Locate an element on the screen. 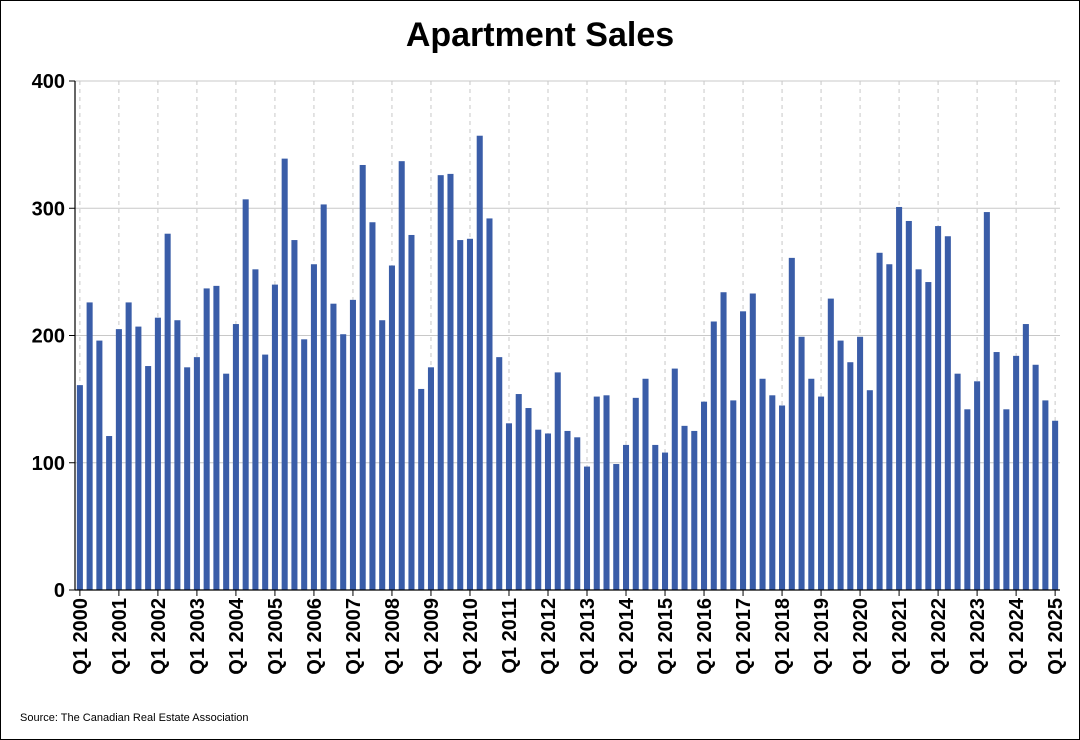 The height and width of the screenshot is (740, 1080). y-tick-label: 0 is located at coordinates (59, 591).